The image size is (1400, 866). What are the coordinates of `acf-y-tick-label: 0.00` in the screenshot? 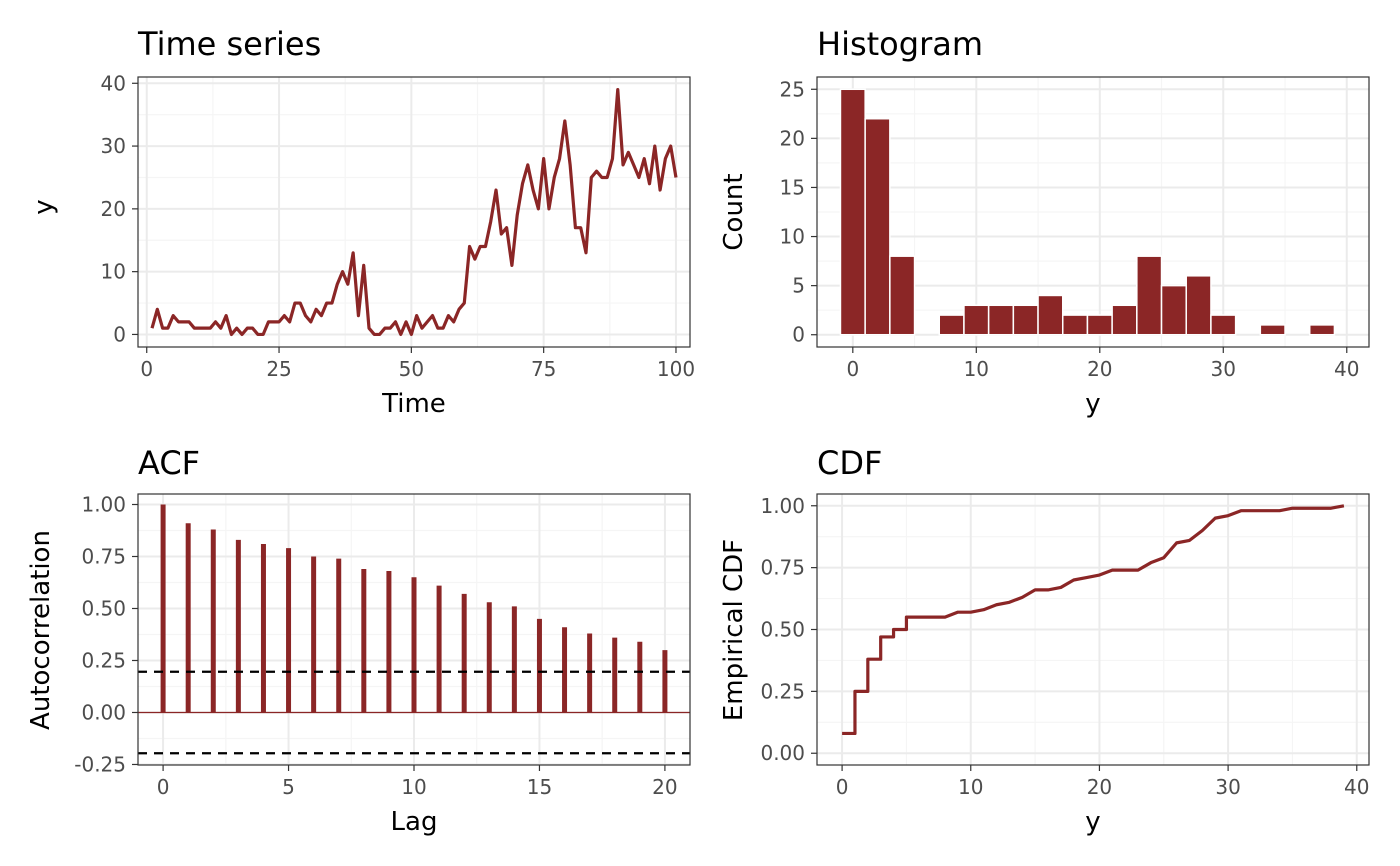 It's located at (103, 712).